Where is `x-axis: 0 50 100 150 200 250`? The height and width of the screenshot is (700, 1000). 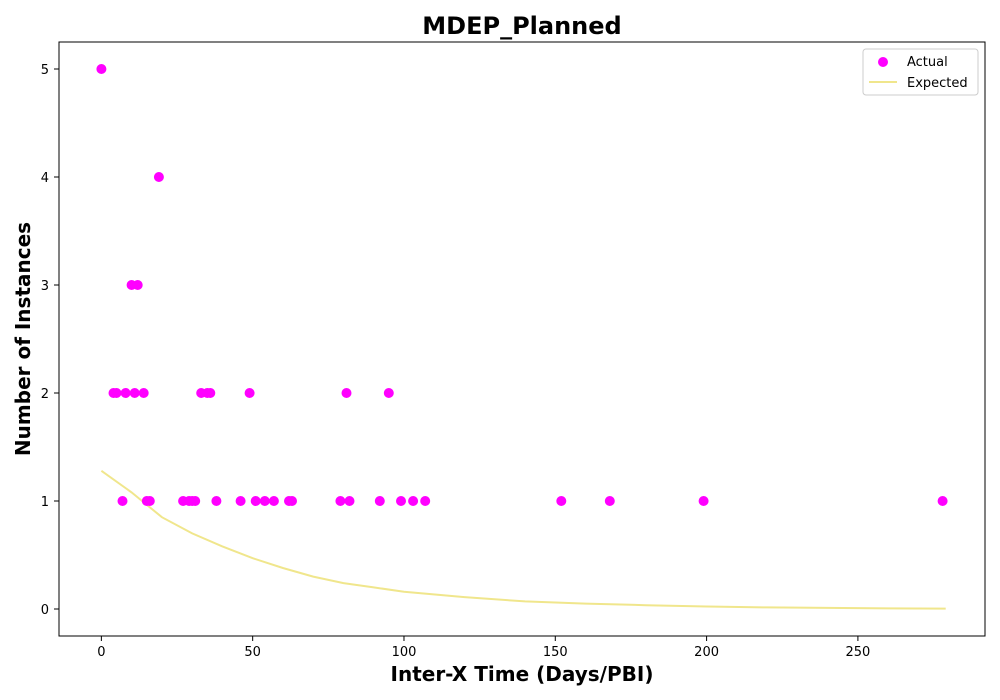 x-axis: 0 50 100 150 200 250 is located at coordinates (483, 648).